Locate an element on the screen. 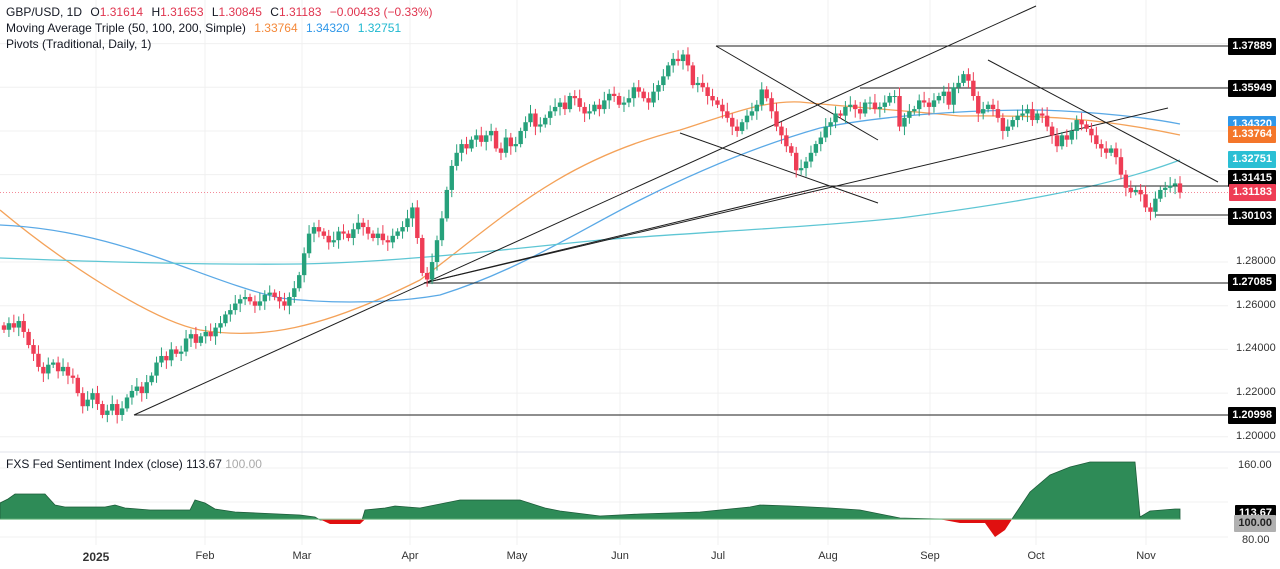  x-axis-label: Aug is located at coordinates (828, 556).